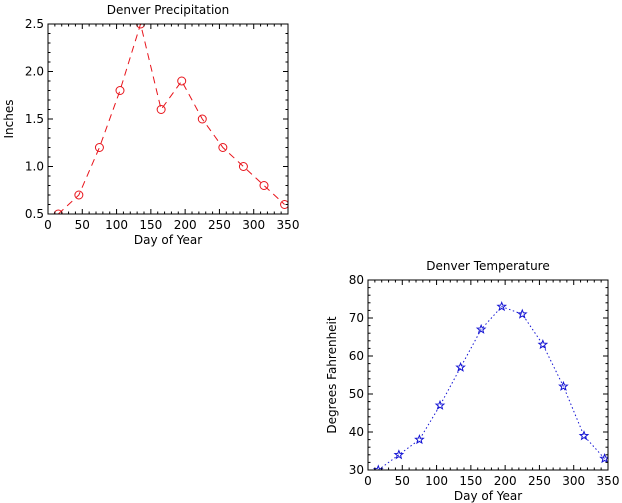 Image resolution: width=622 pixels, height=503 pixels. What do you see at coordinates (168, 10) in the screenshot?
I see `precipitation-chart-title: Denver Precipitation` at bounding box center [168, 10].